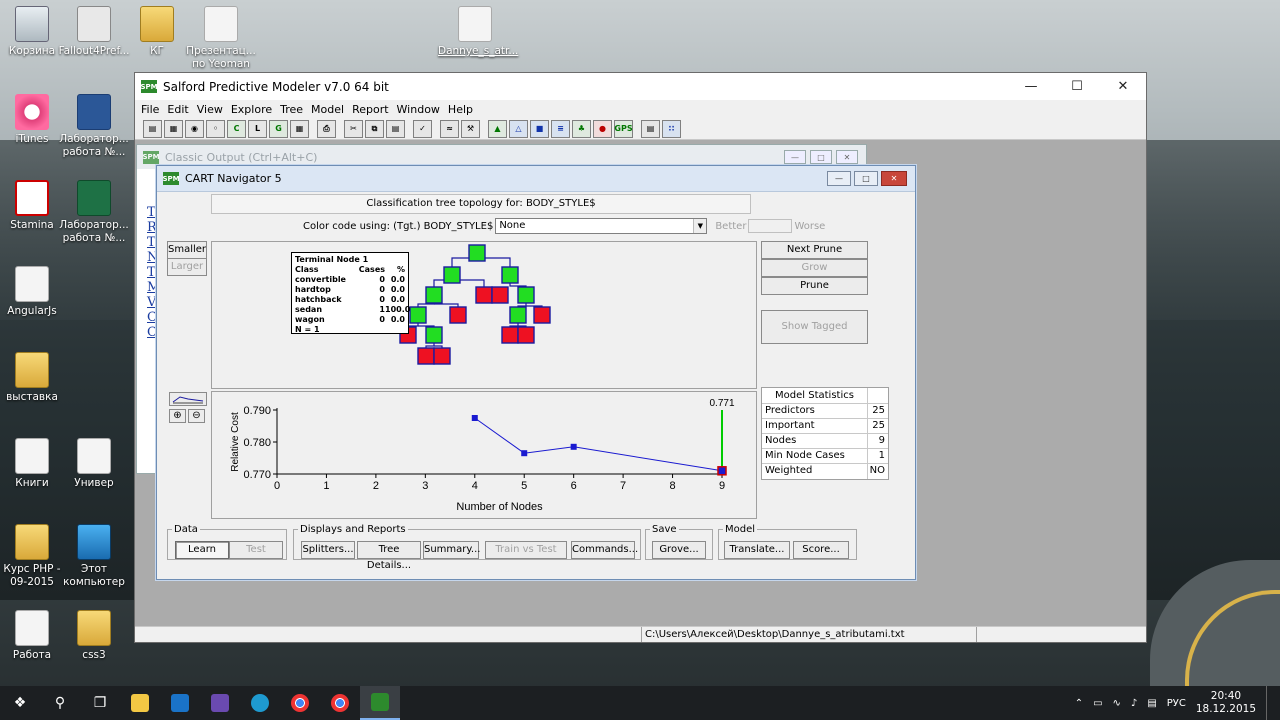  Describe the element at coordinates (814, 286) in the screenshot. I see `prune-button: Prune` at that location.